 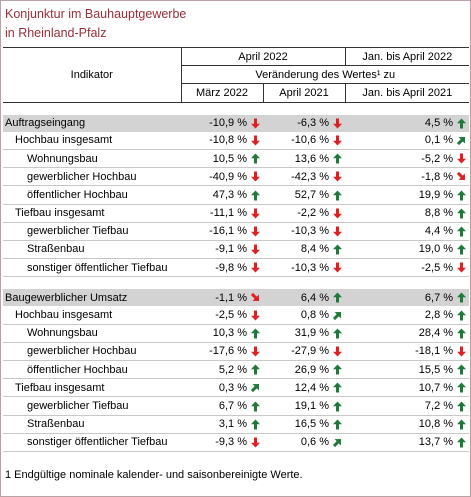 I want to click on section-header-row: Baugewerblicher Umsatz -1,1 % 6,4 % 6,7 %, so click(x=236, y=298).